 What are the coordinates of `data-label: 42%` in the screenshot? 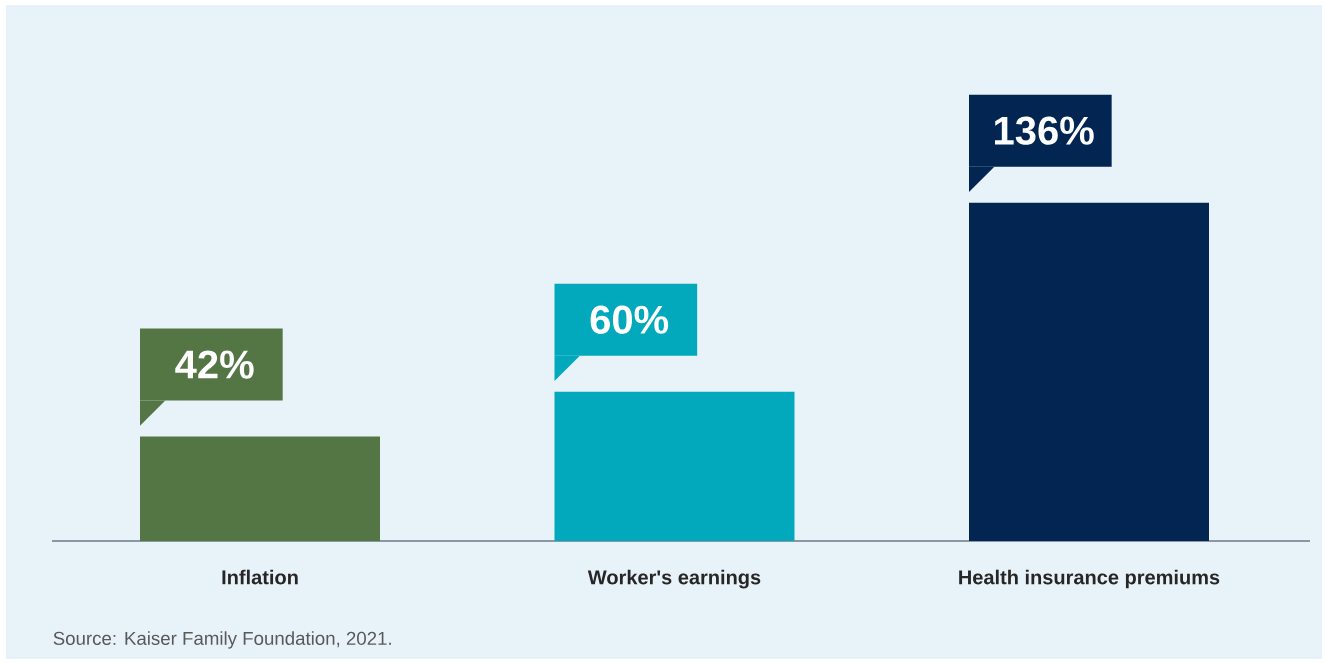 It's located at (214, 364).